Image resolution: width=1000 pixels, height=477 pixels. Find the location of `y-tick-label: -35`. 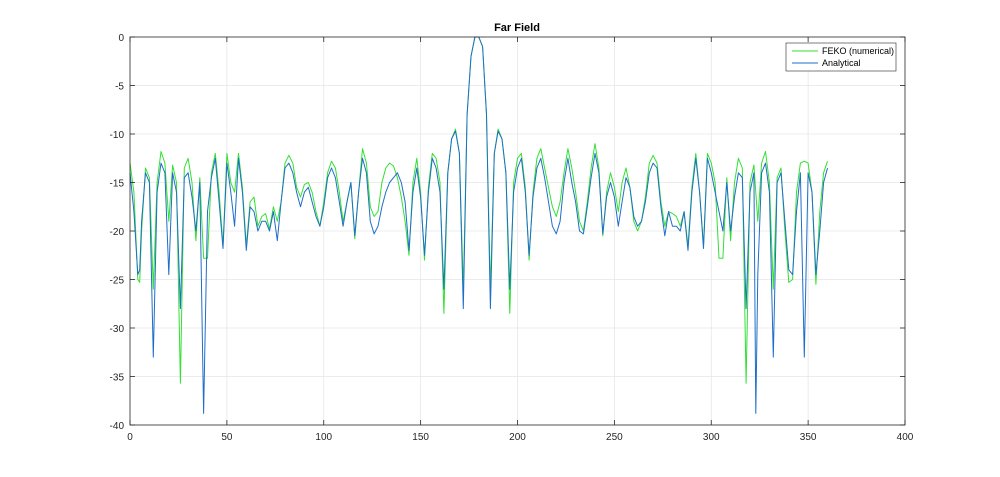

y-tick-label: -35 is located at coordinates (117, 378).